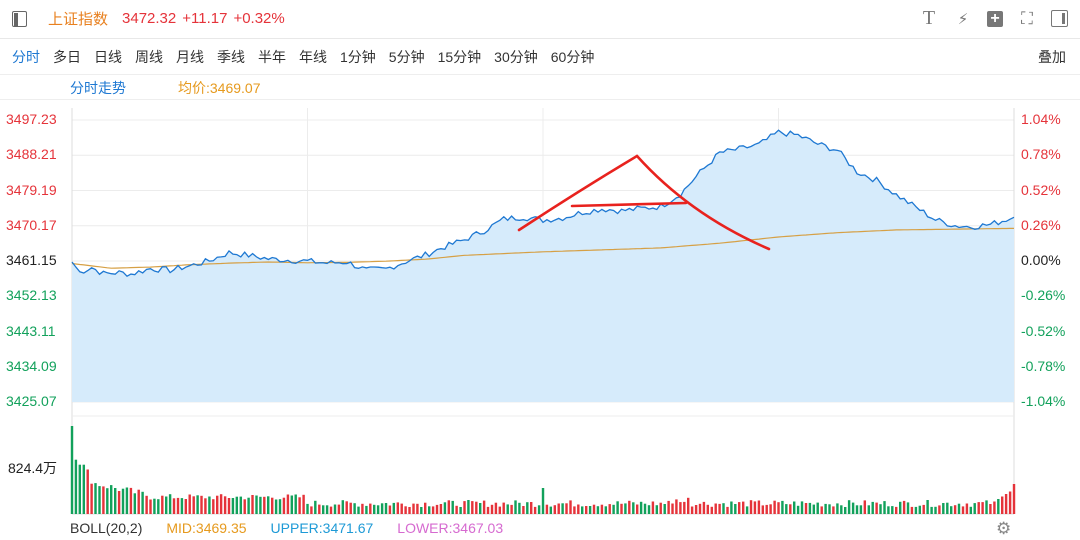 The image size is (1080, 540). I want to click on sidebar-toggle-icon, so click(20, 18).